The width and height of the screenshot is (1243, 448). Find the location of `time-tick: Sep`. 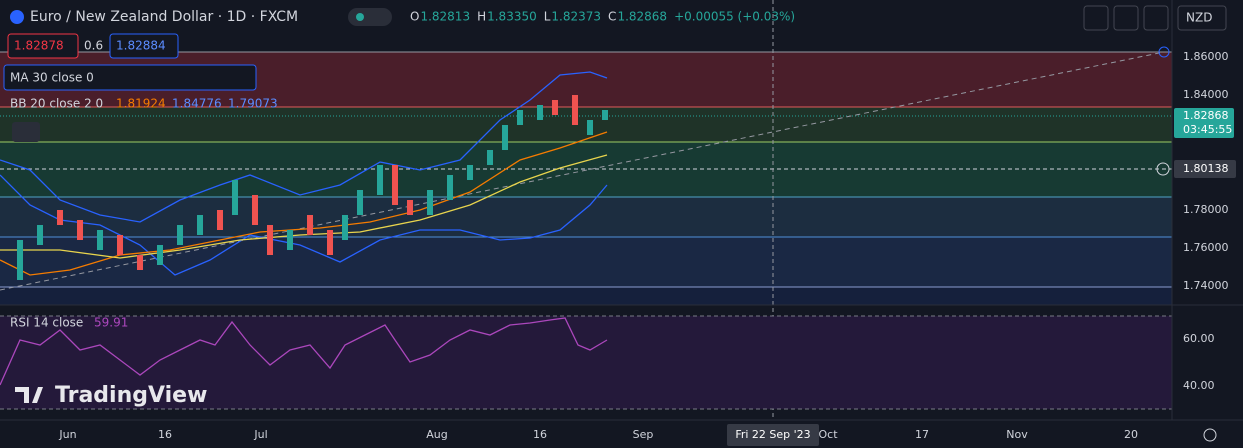

time-tick: Sep is located at coordinates (643, 434).